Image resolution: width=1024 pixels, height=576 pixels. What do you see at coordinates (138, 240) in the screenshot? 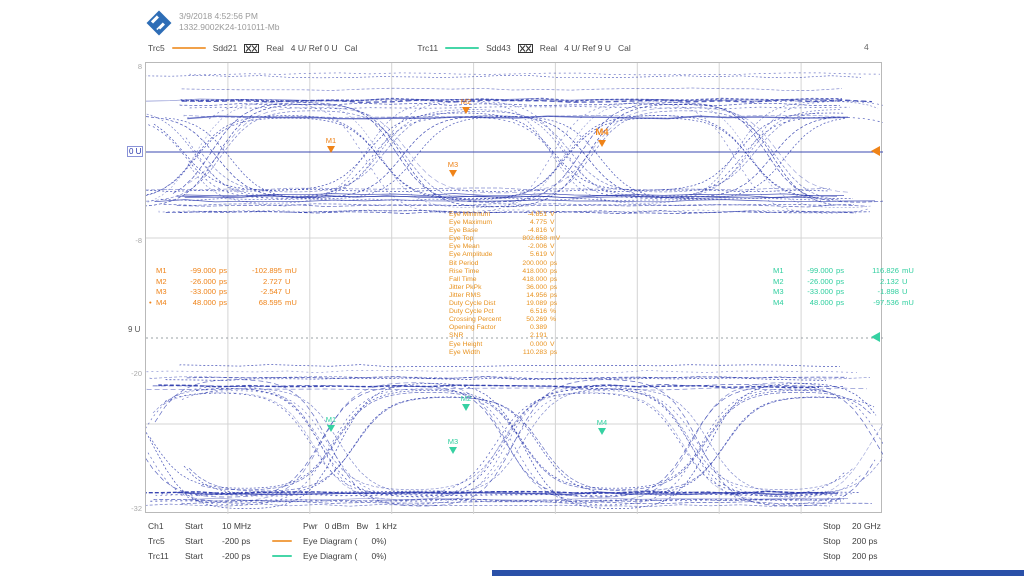
I see `y-axis-tick-label: -8` at bounding box center [138, 240].